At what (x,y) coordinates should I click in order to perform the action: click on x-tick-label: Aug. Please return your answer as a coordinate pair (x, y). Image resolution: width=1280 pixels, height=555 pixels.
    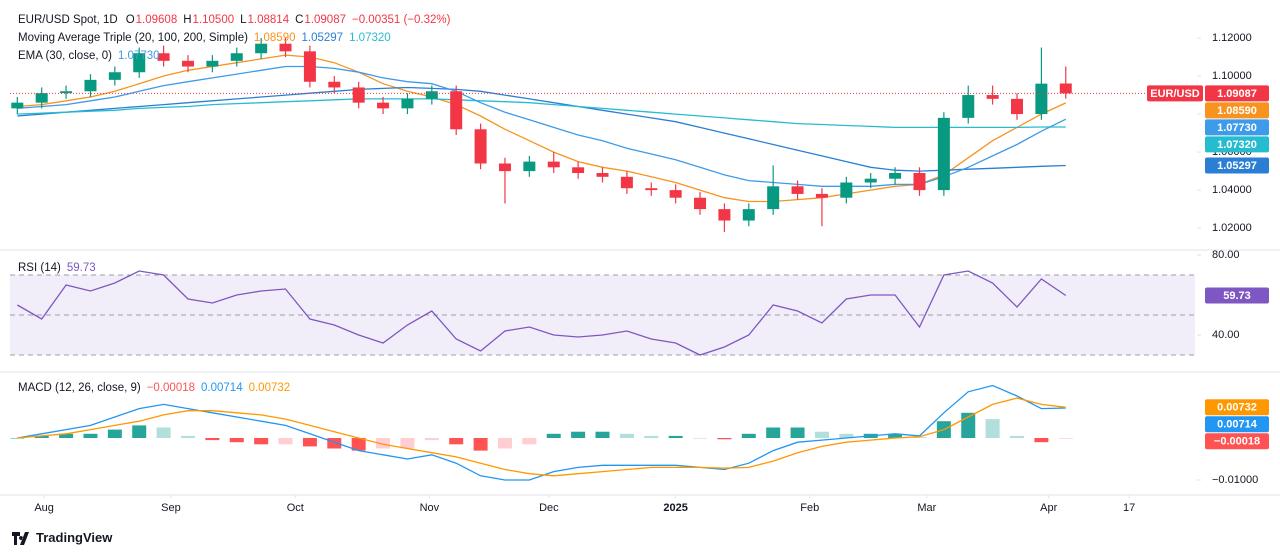
    Looking at the image, I should click on (44, 508).